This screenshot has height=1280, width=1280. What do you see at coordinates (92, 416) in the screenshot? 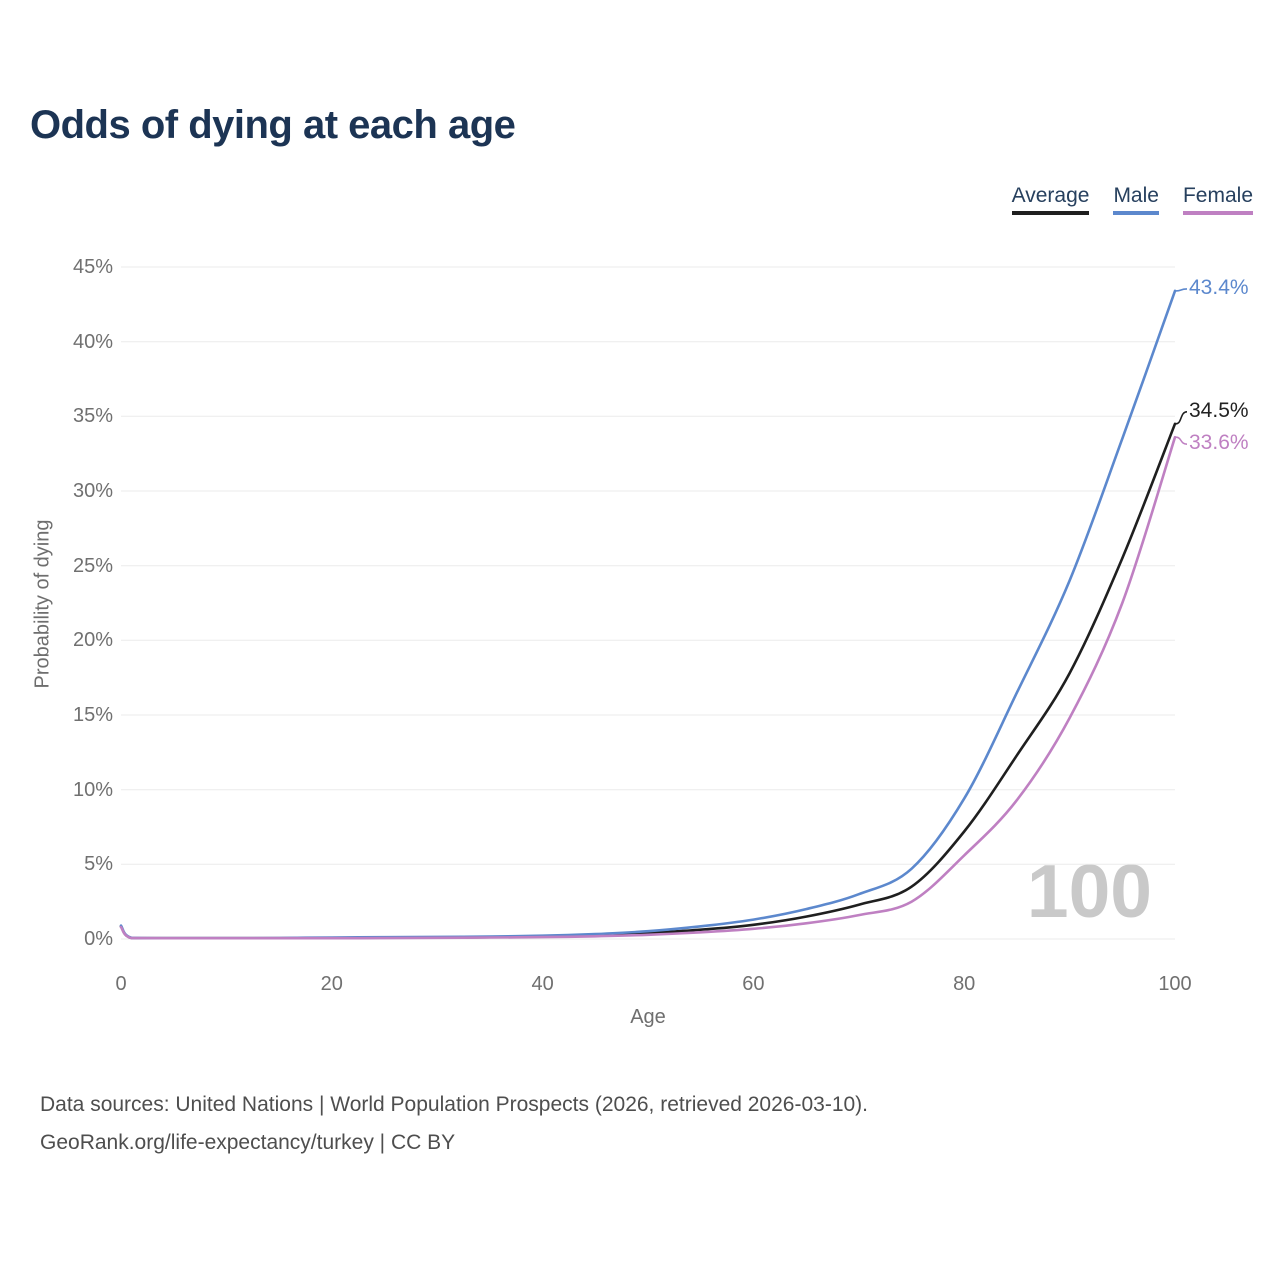
I see `y-tick-35pct: 35%` at bounding box center [92, 416].